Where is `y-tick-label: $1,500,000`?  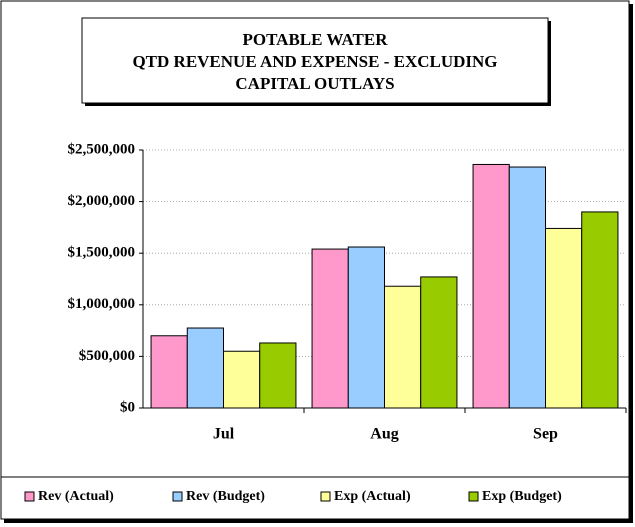 y-tick-label: $1,500,000 is located at coordinates (102, 253).